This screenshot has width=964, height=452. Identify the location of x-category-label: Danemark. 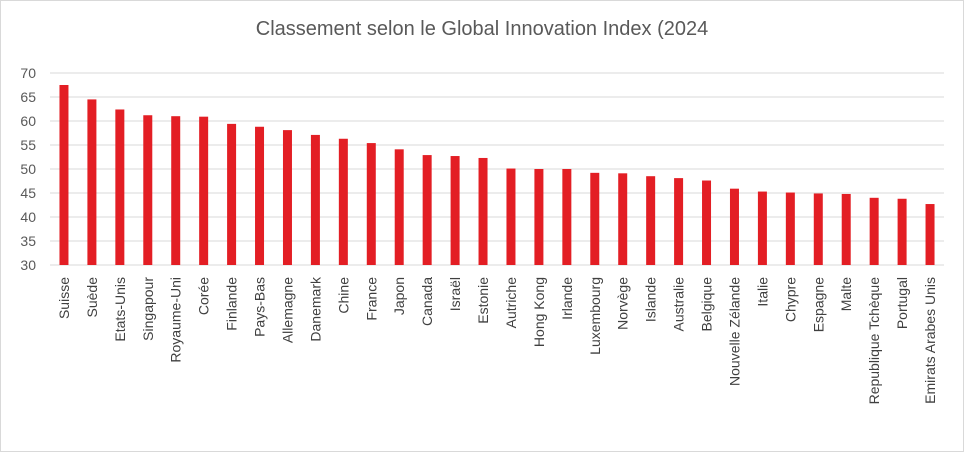
(315, 309).